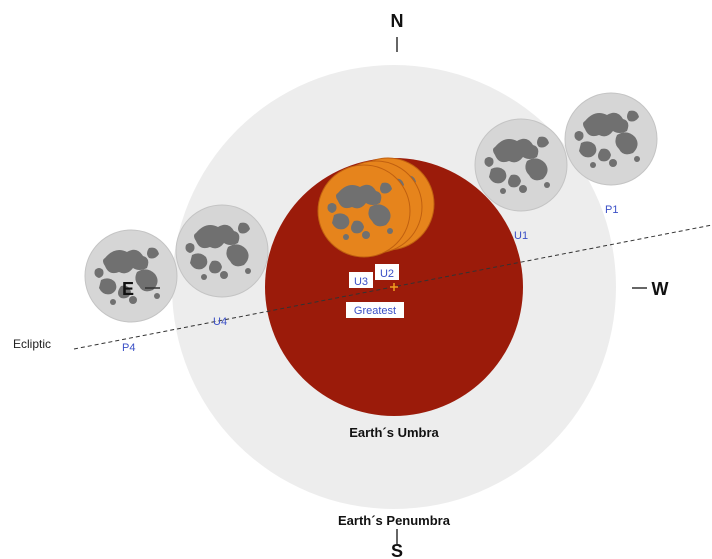 This screenshot has width=712, height=559. Describe the element at coordinates (32, 344) in the screenshot. I see `ecliptic-label: Ecliptic` at that location.